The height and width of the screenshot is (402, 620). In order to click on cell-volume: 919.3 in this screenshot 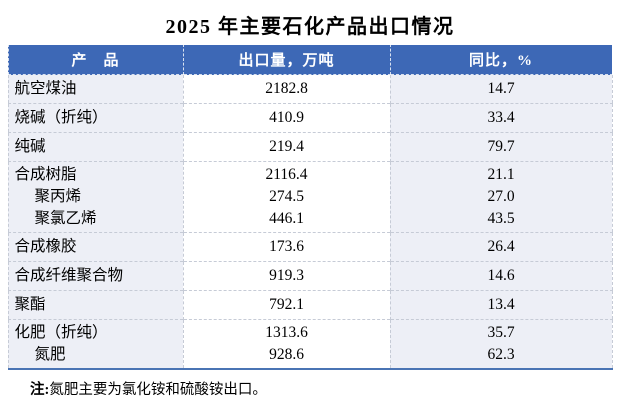, I will do `click(286, 276)`.